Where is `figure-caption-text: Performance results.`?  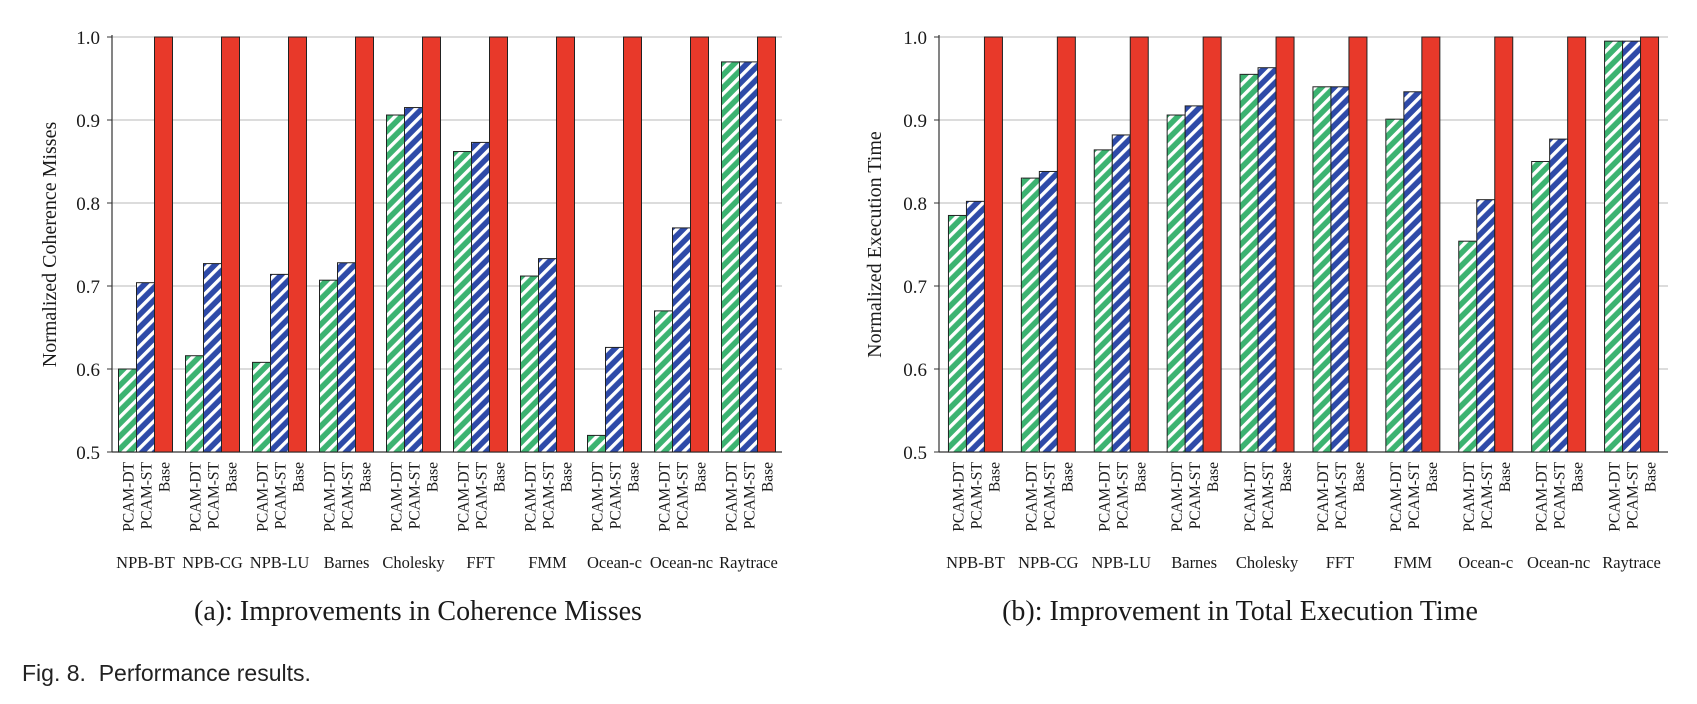
figure-caption-text: Performance results. is located at coordinates (204, 673).